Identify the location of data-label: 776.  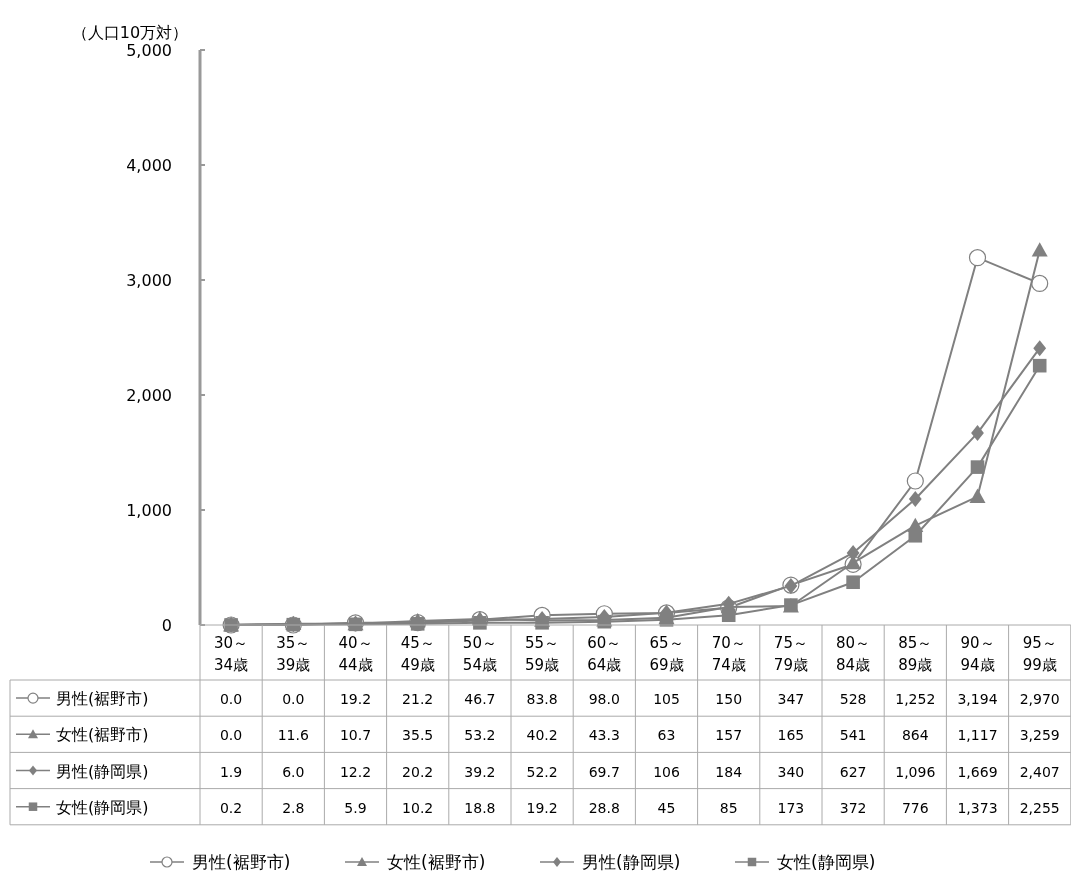
(915, 807).